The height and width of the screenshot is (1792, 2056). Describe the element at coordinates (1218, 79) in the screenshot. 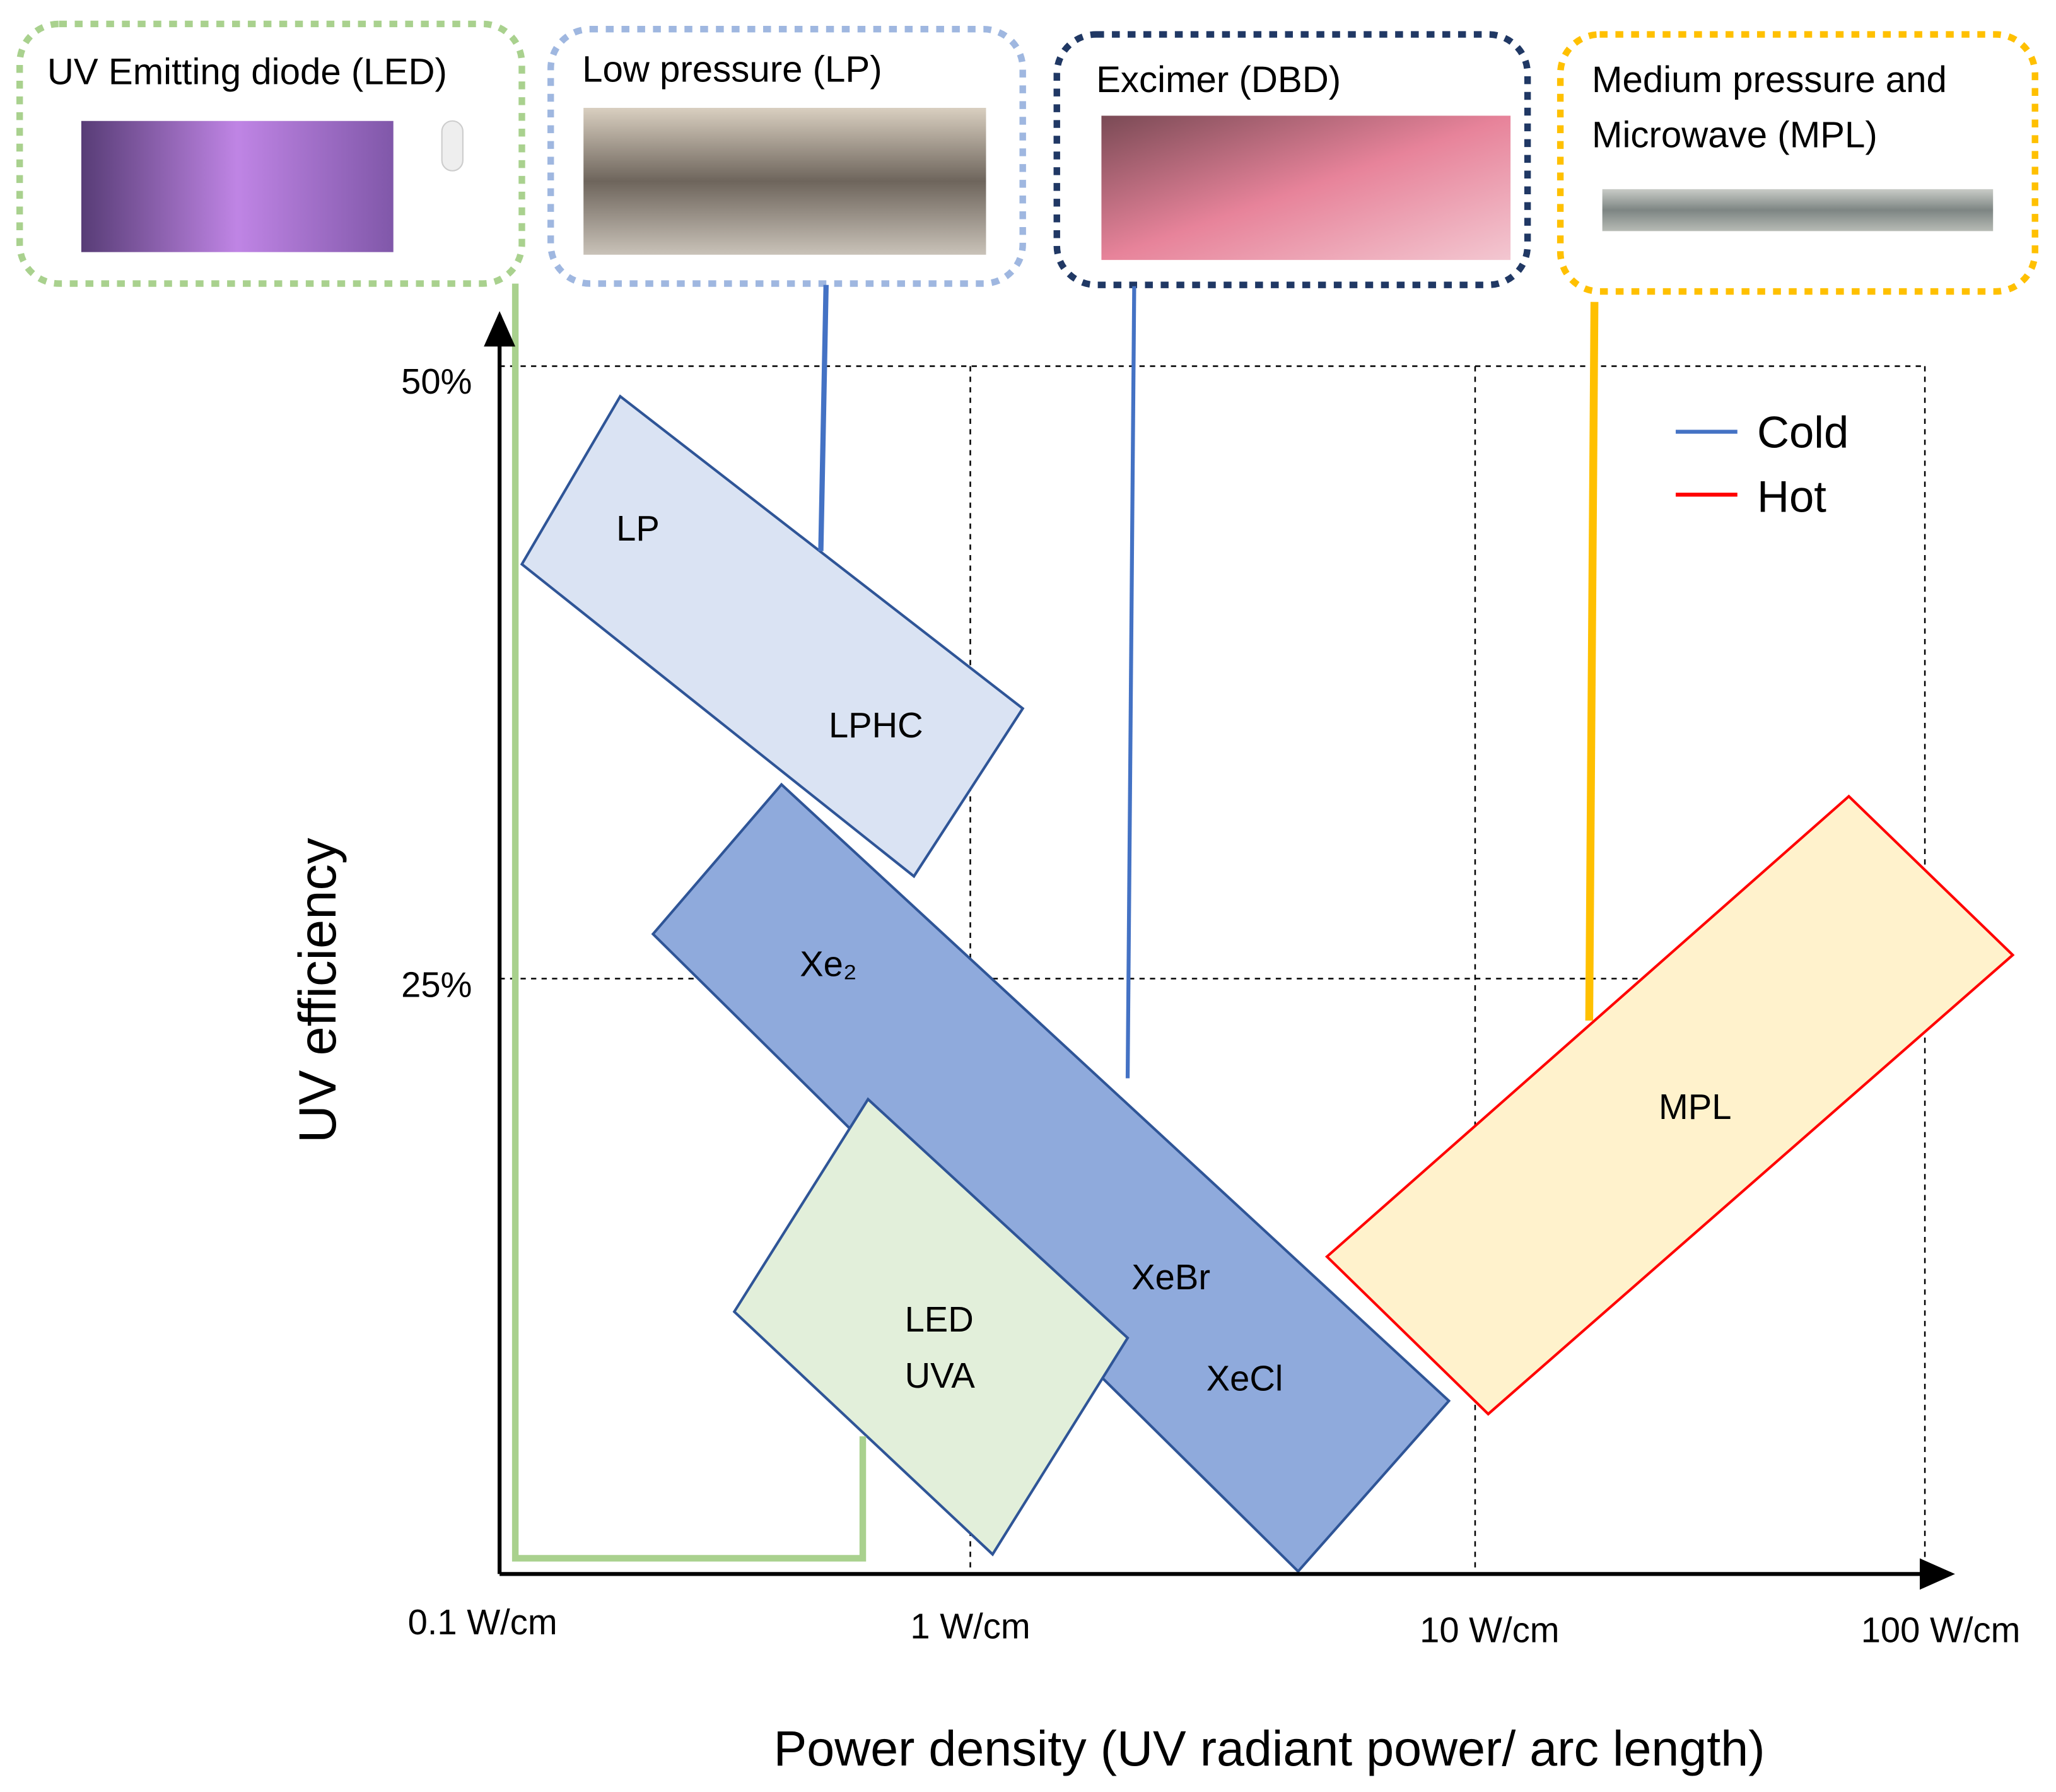

I see `panel-label: Excimer (DBD)` at that location.